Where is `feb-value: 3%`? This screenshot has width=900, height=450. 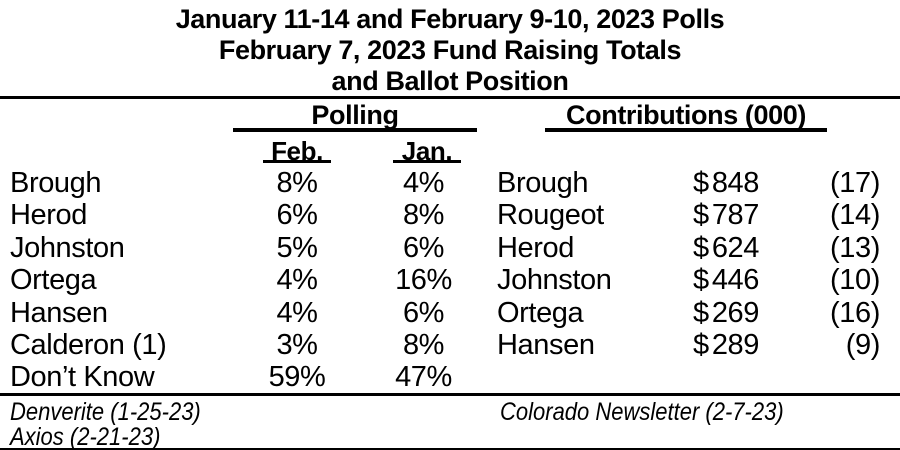
feb-value: 3% is located at coordinates (297, 344).